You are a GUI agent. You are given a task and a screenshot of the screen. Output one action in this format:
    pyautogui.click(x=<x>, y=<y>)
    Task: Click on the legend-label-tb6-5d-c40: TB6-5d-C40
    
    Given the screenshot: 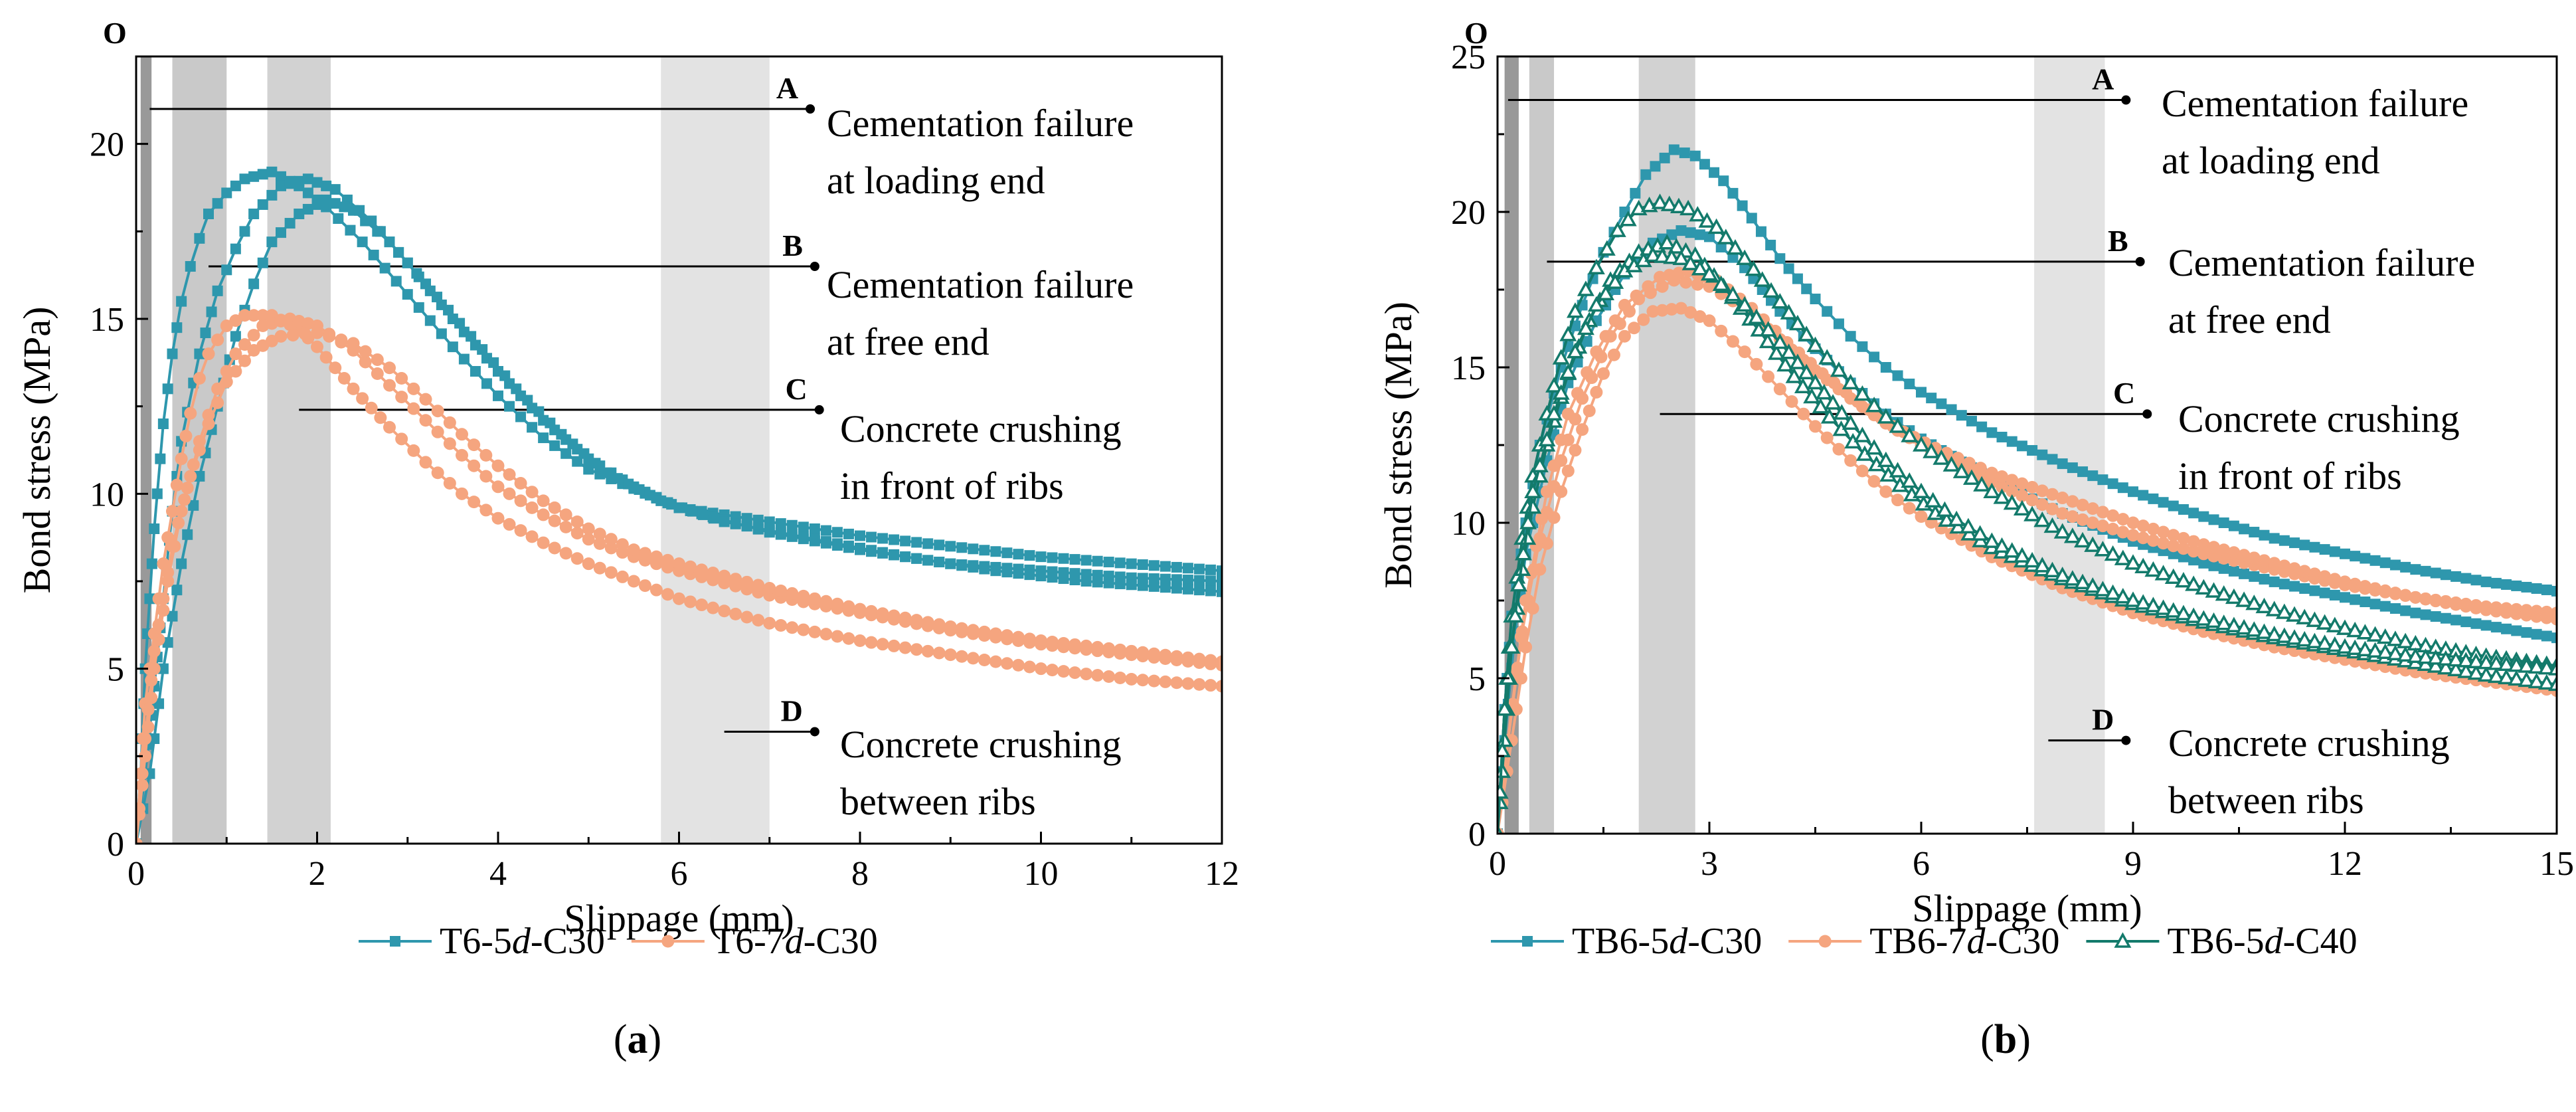 What is the action you would take?
    pyautogui.click(x=2262, y=941)
    